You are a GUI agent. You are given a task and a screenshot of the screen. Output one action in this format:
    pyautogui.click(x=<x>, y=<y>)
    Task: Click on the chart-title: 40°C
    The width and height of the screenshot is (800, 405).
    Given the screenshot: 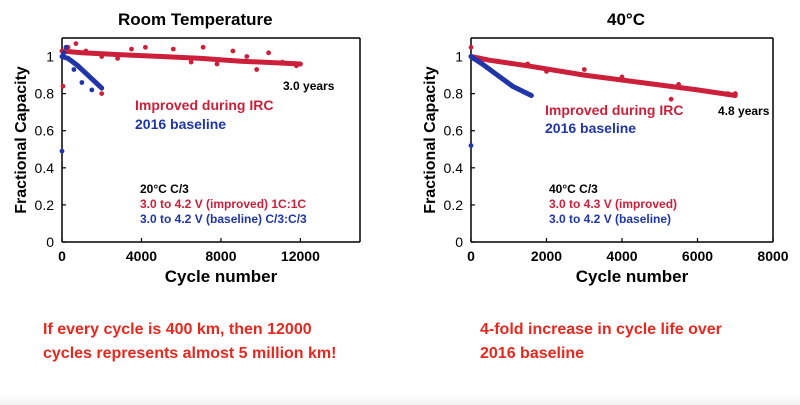 What is the action you would take?
    pyautogui.click(x=626, y=19)
    